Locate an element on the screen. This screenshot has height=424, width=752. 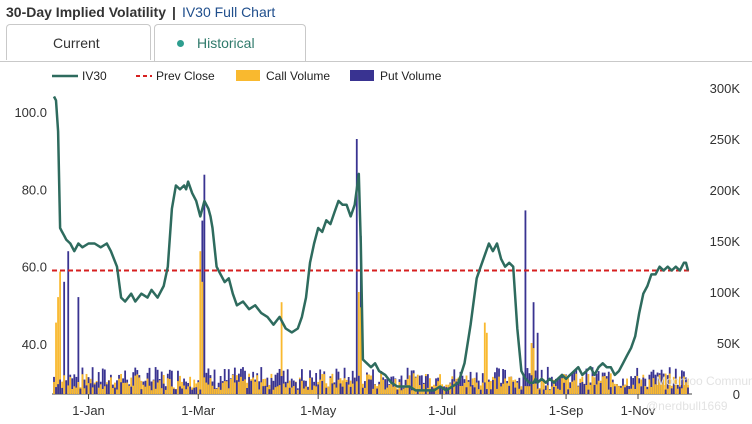
tab-current: Current is located at coordinates (78, 42).